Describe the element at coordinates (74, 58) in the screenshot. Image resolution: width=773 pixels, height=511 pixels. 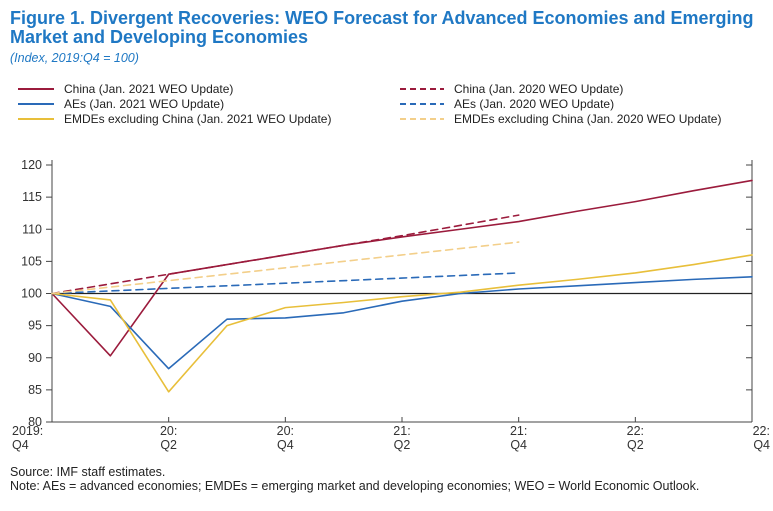
I see `figure-subtitle: (Index, 2019:Q4 = 100)` at that location.